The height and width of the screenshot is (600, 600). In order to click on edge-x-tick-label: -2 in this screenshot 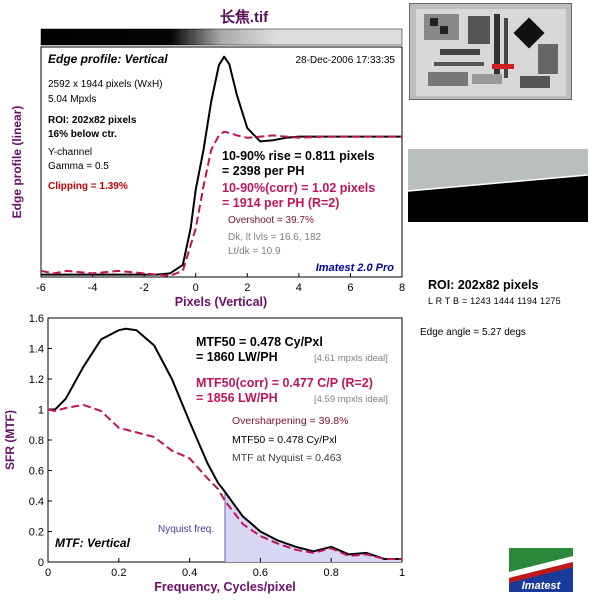, I will do `click(144, 288)`.